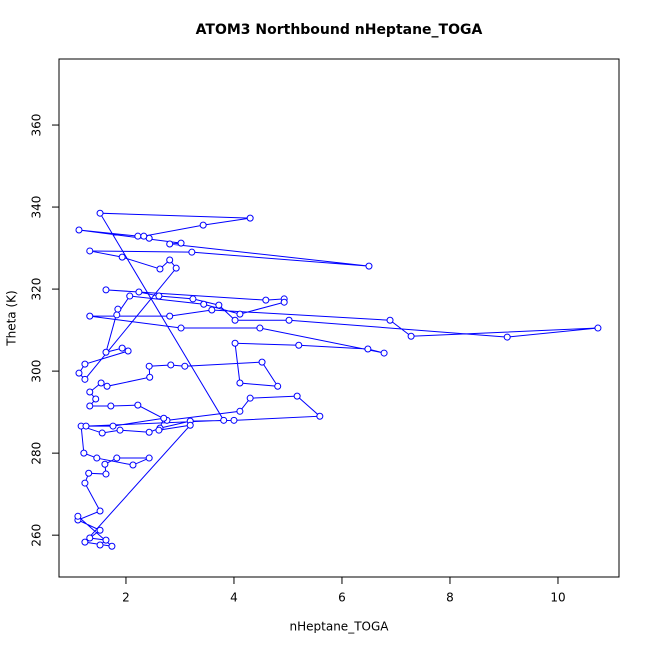 The width and height of the screenshot is (650, 654). What do you see at coordinates (37, 453) in the screenshot?
I see `y-tick-label: 280` at bounding box center [37, 453].